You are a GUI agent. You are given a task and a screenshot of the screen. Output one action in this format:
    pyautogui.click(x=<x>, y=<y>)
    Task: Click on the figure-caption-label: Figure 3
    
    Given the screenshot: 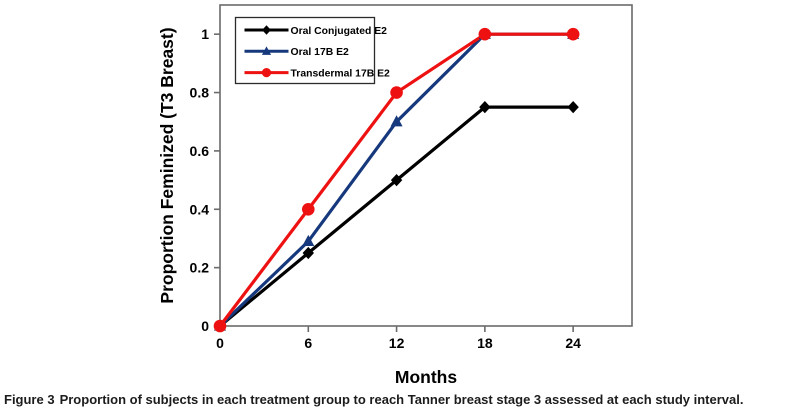 What is the action you would take?
    pyautogui.click(x=29, y=399)
    